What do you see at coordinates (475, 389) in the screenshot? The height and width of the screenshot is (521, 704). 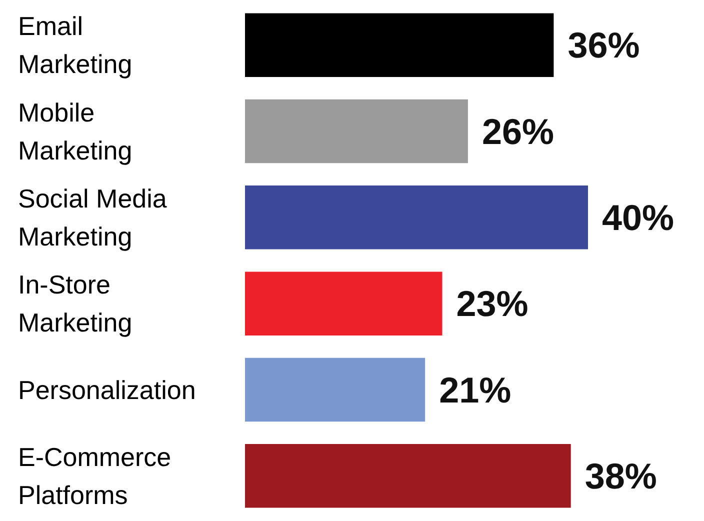 I see `data-label: 21%` at bounding box center [475, 389].